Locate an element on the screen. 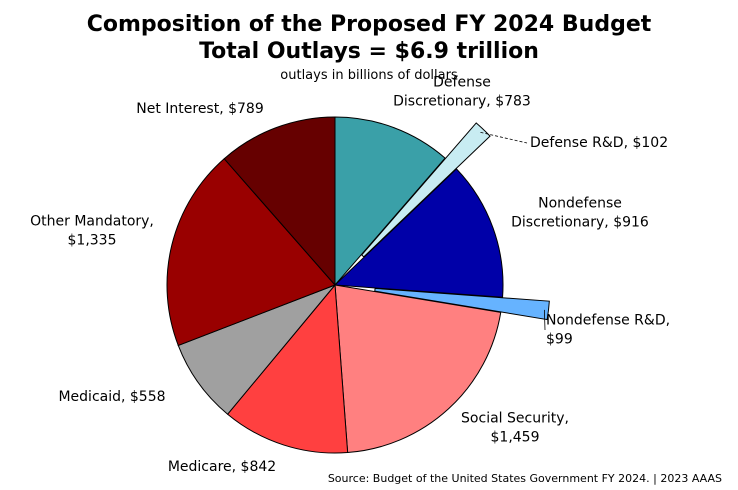  slice-label-line: Defense is located at coordinates (462, 83).